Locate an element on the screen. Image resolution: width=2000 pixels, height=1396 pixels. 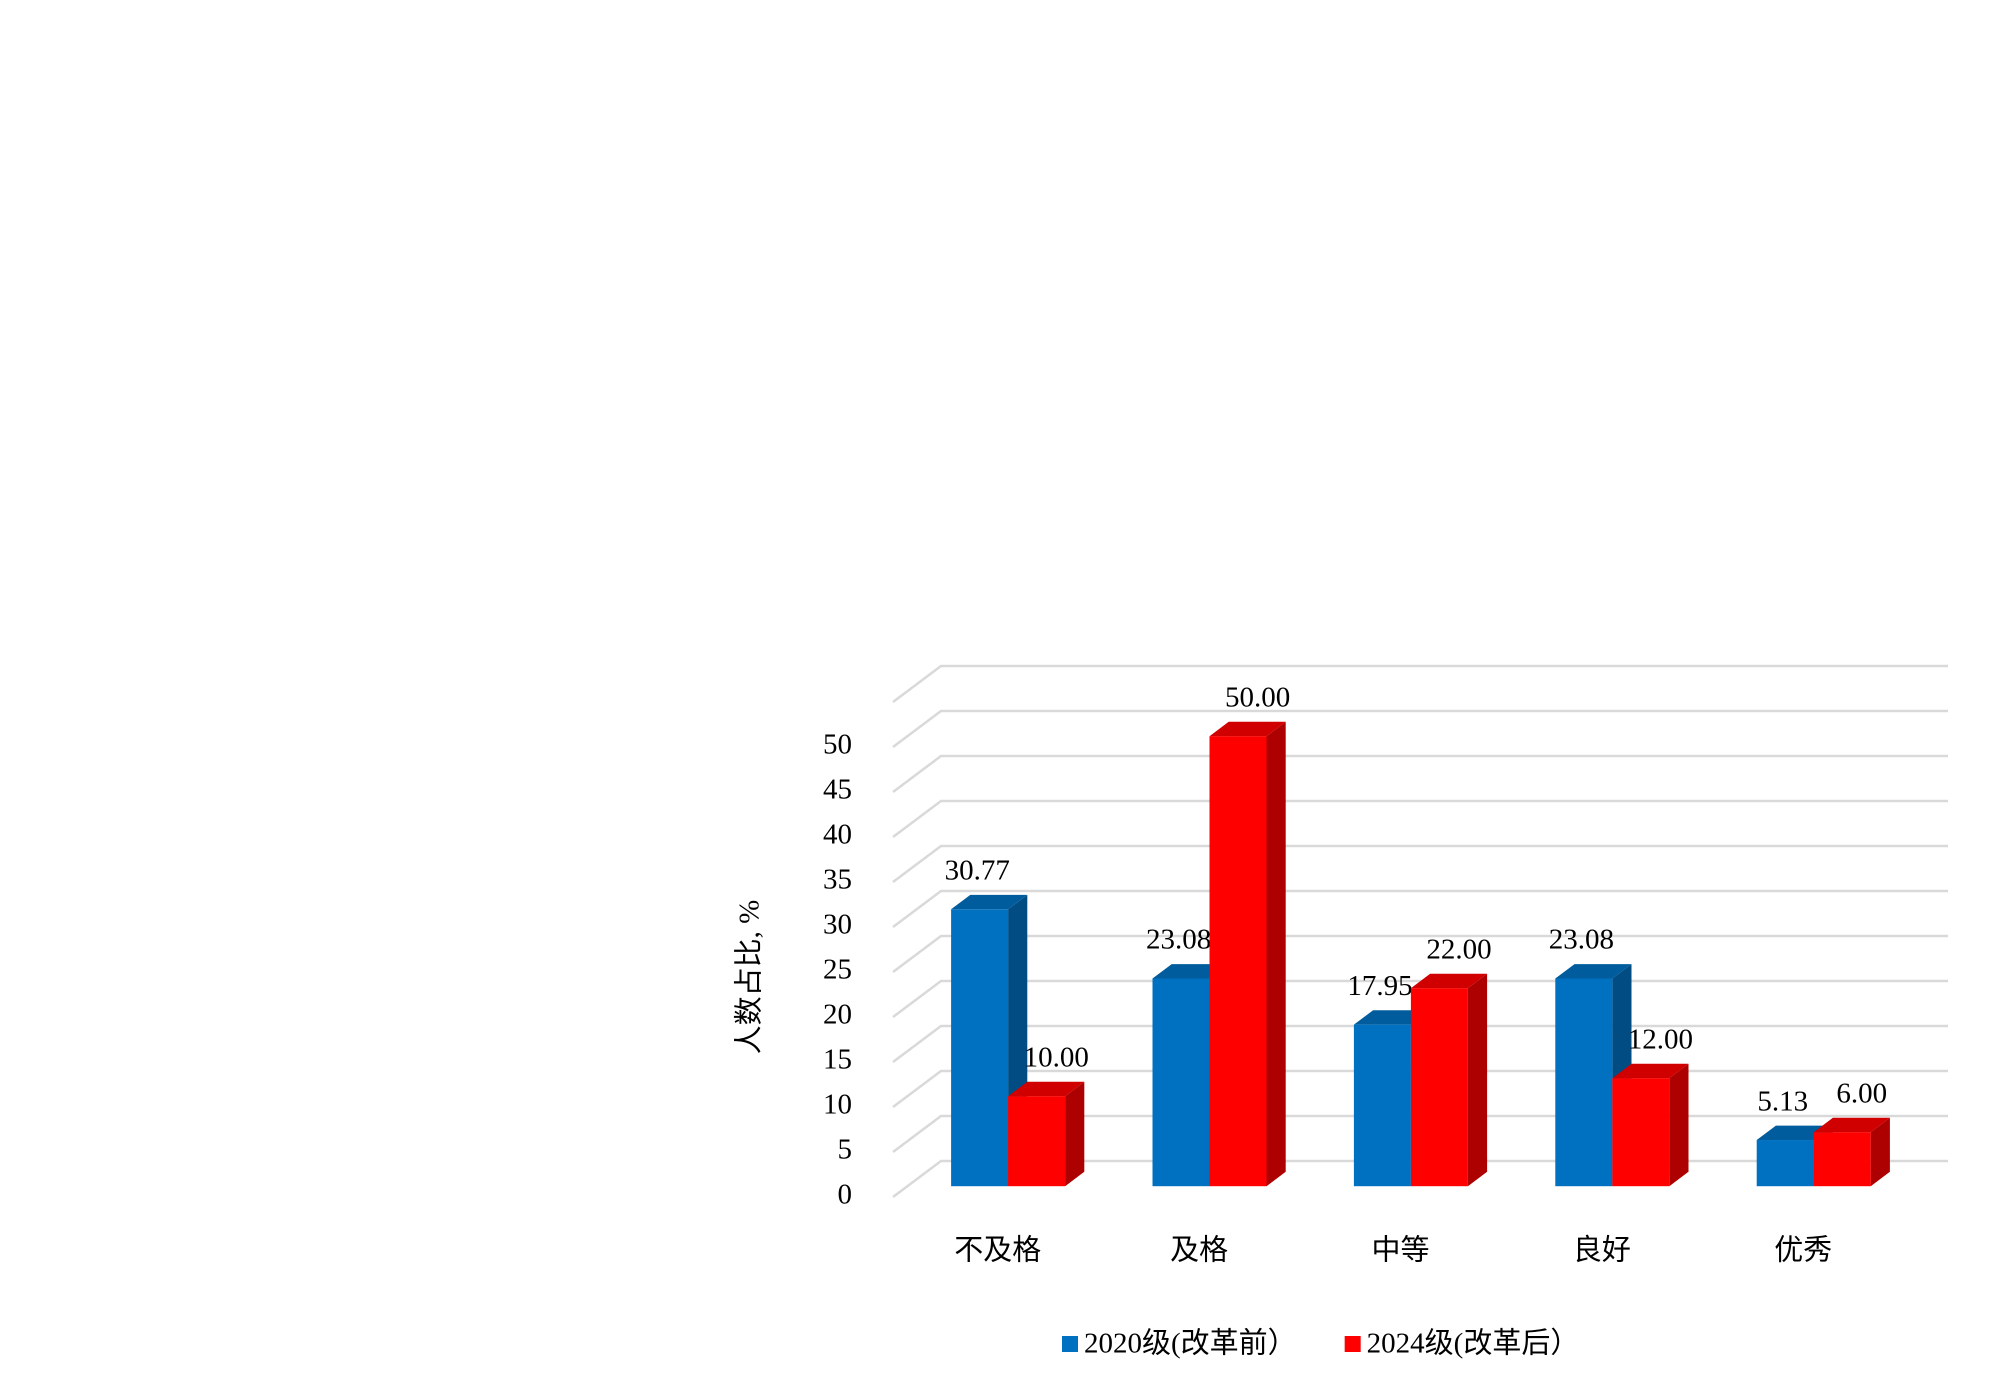
y-tick-label: 10 is located at coordinates (837, 1105).